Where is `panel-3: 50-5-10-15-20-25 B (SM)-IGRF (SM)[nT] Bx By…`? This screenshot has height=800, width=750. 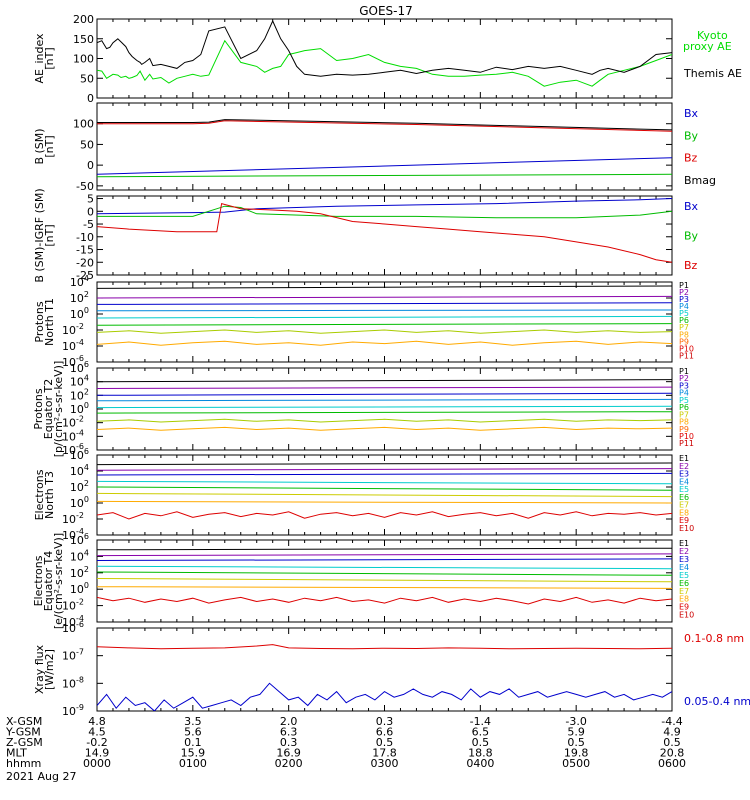
panel-3: 50-5-10-15-20-25 B (SM)-IGRF (SM)[nT] Bx By… is located at coordinates (366, 235).